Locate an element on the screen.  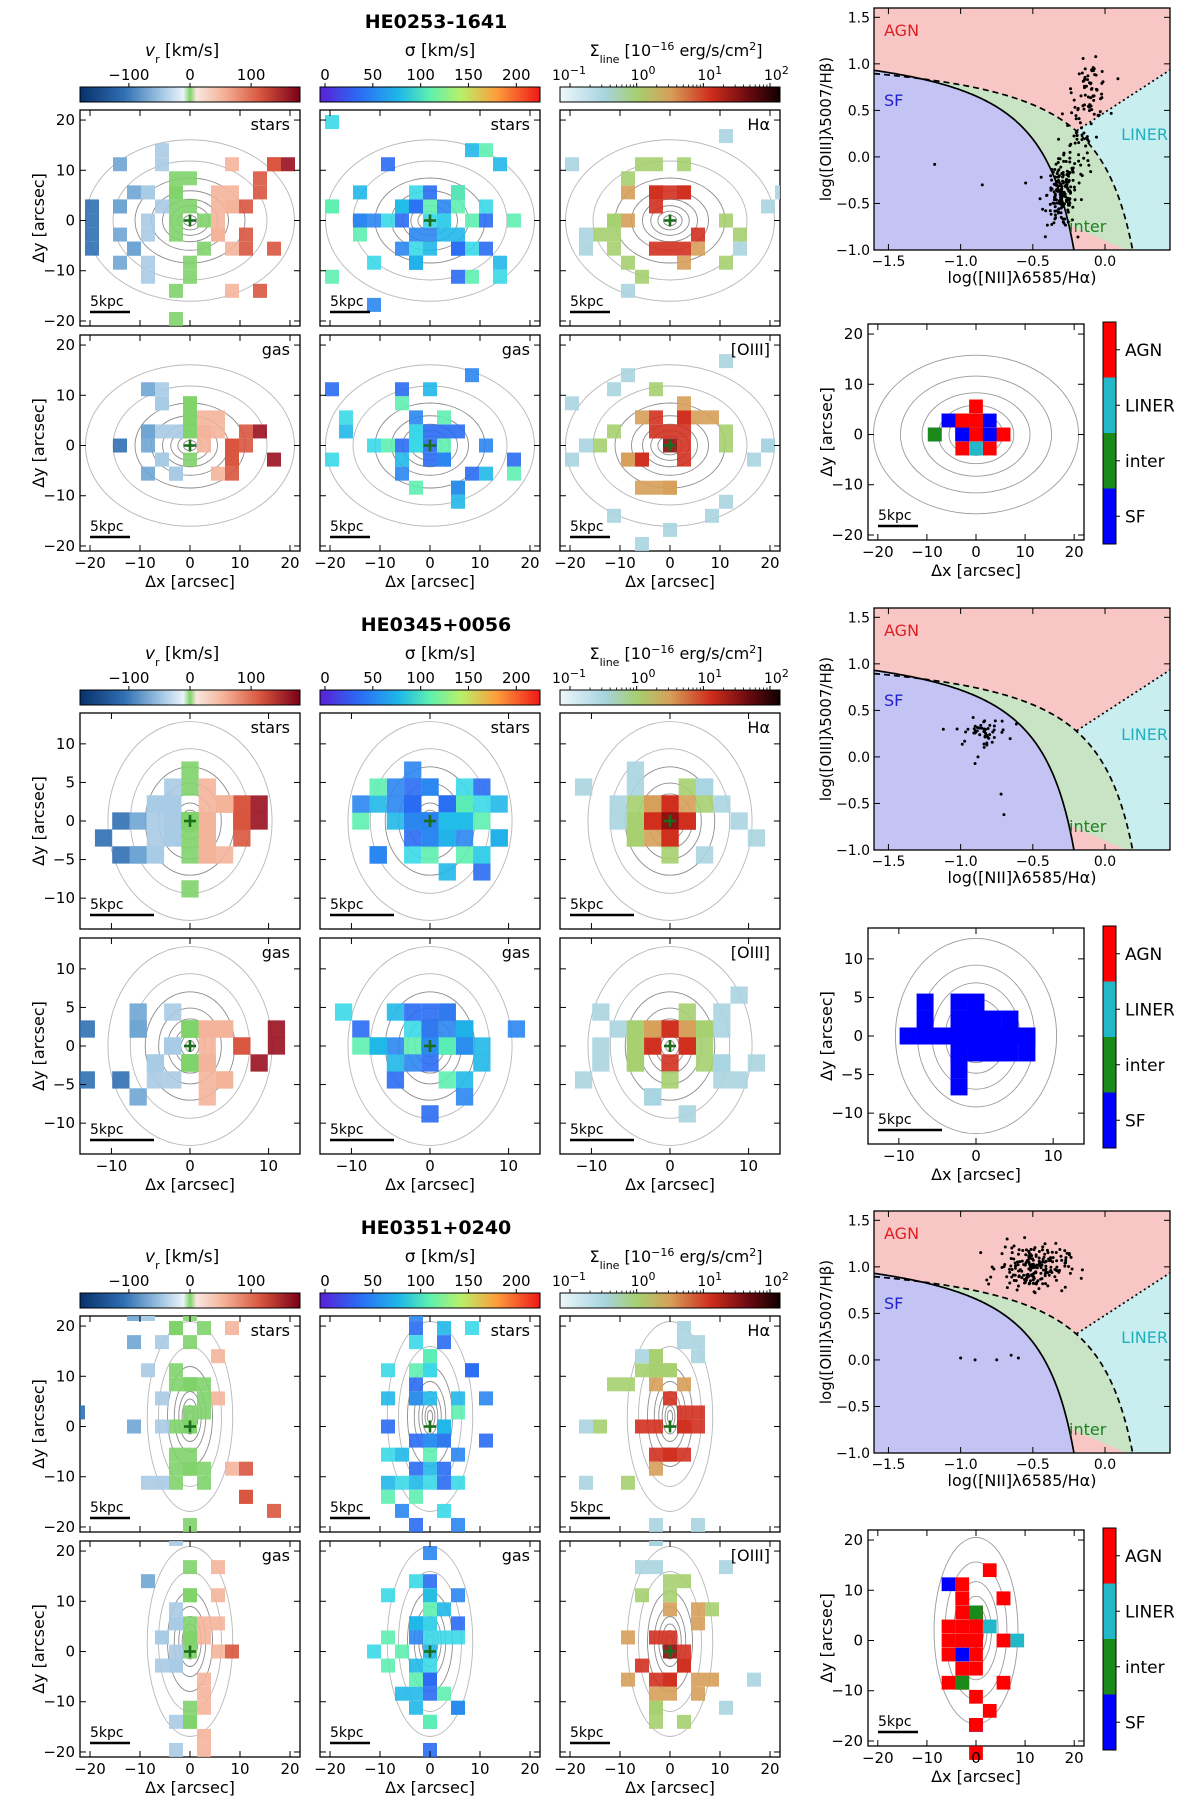
colorbar-tick-label: 200 is located at coordinates (516, 678).